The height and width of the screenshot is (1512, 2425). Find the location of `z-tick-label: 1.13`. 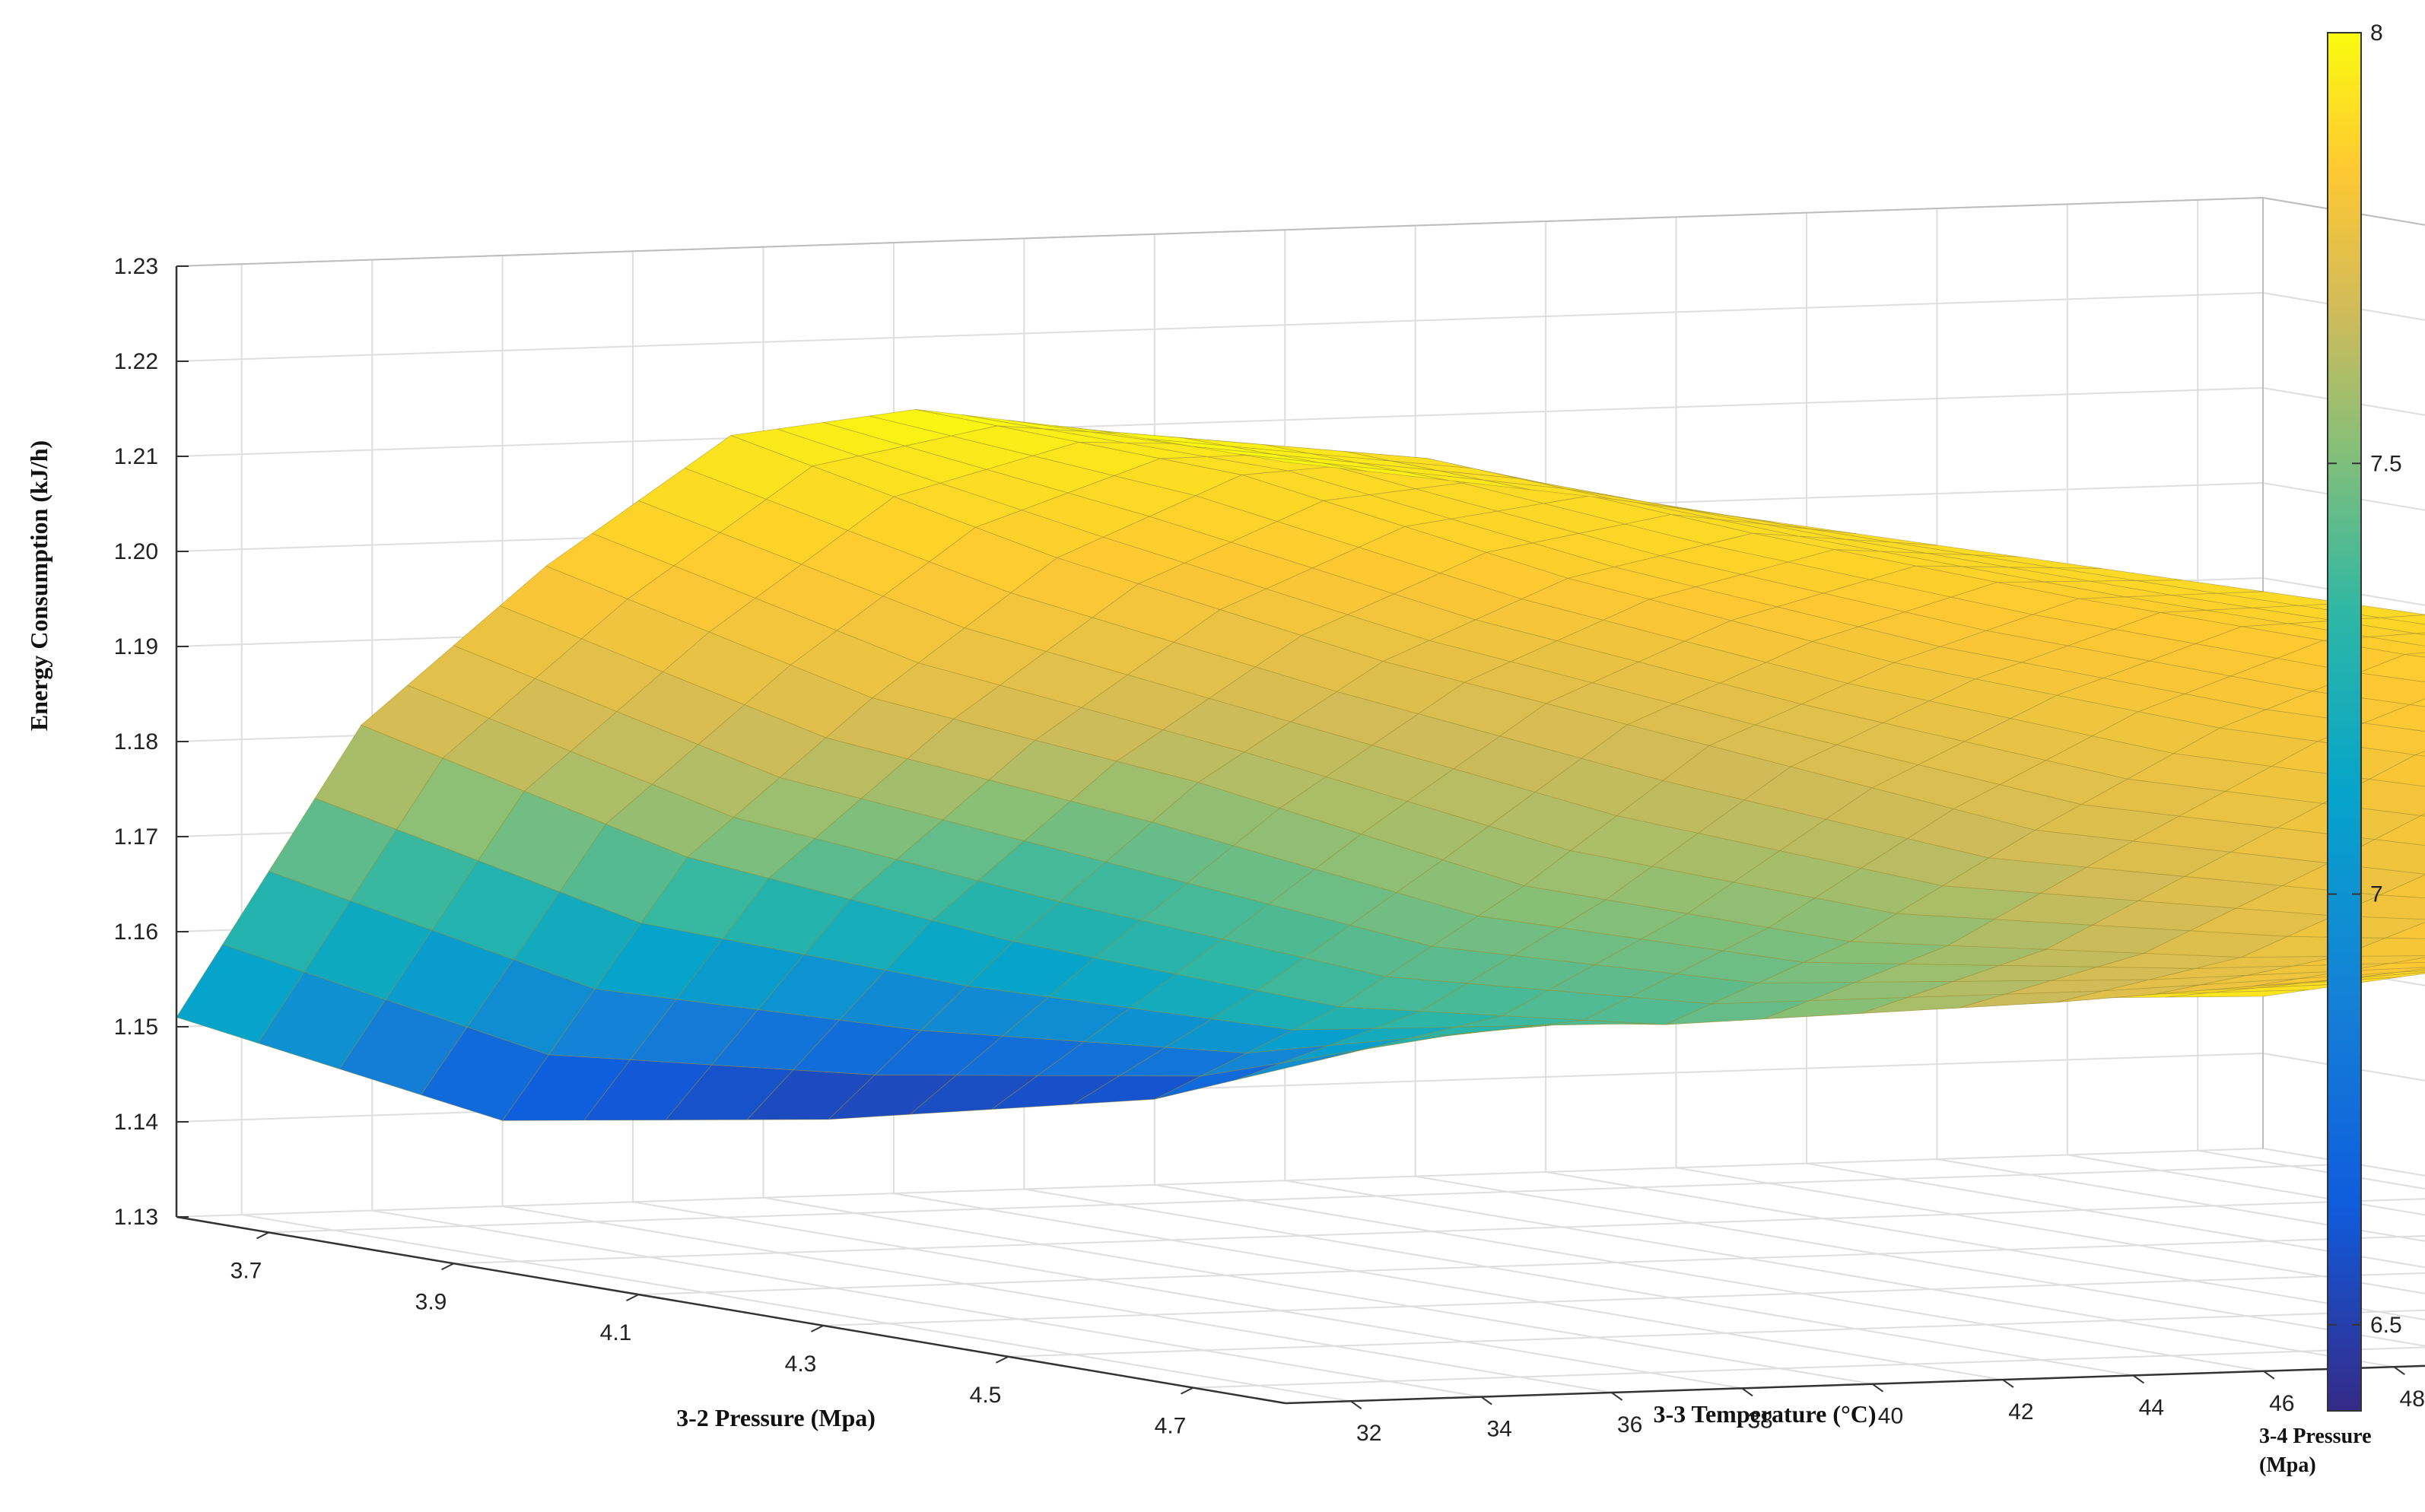

z-tick-label: 1.13 is located at coordinates (136, 1217).